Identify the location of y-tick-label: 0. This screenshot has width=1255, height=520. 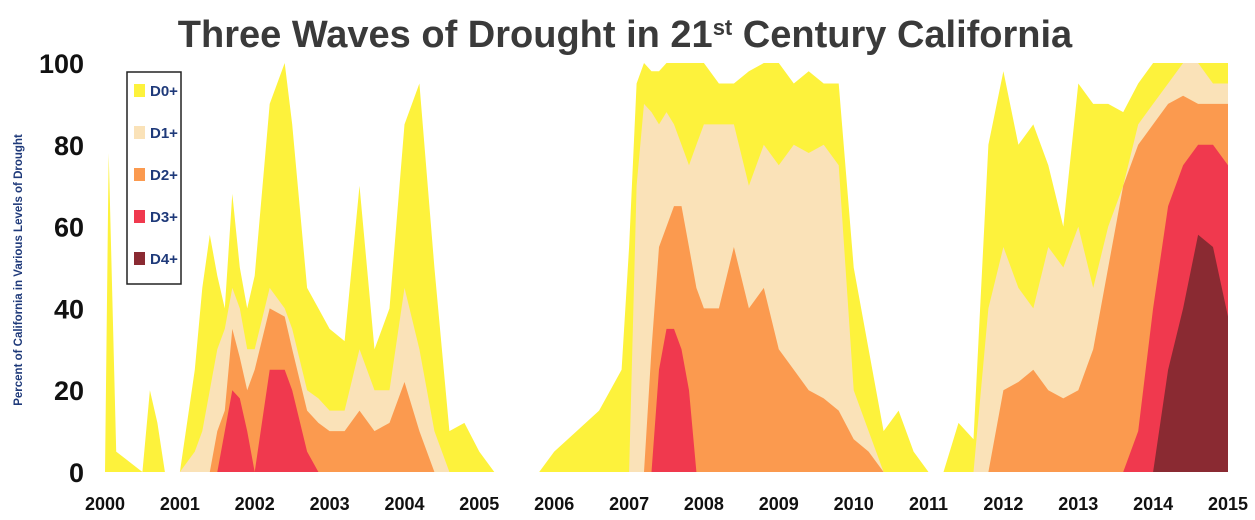
(76, 473).